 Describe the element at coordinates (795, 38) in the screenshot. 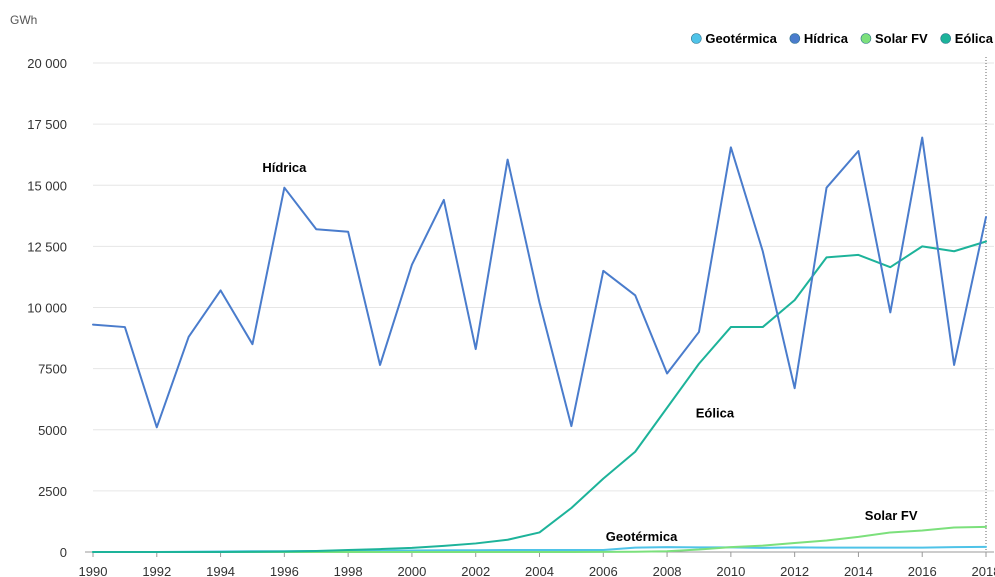

I see `legend-marker-hidrica` at that location.